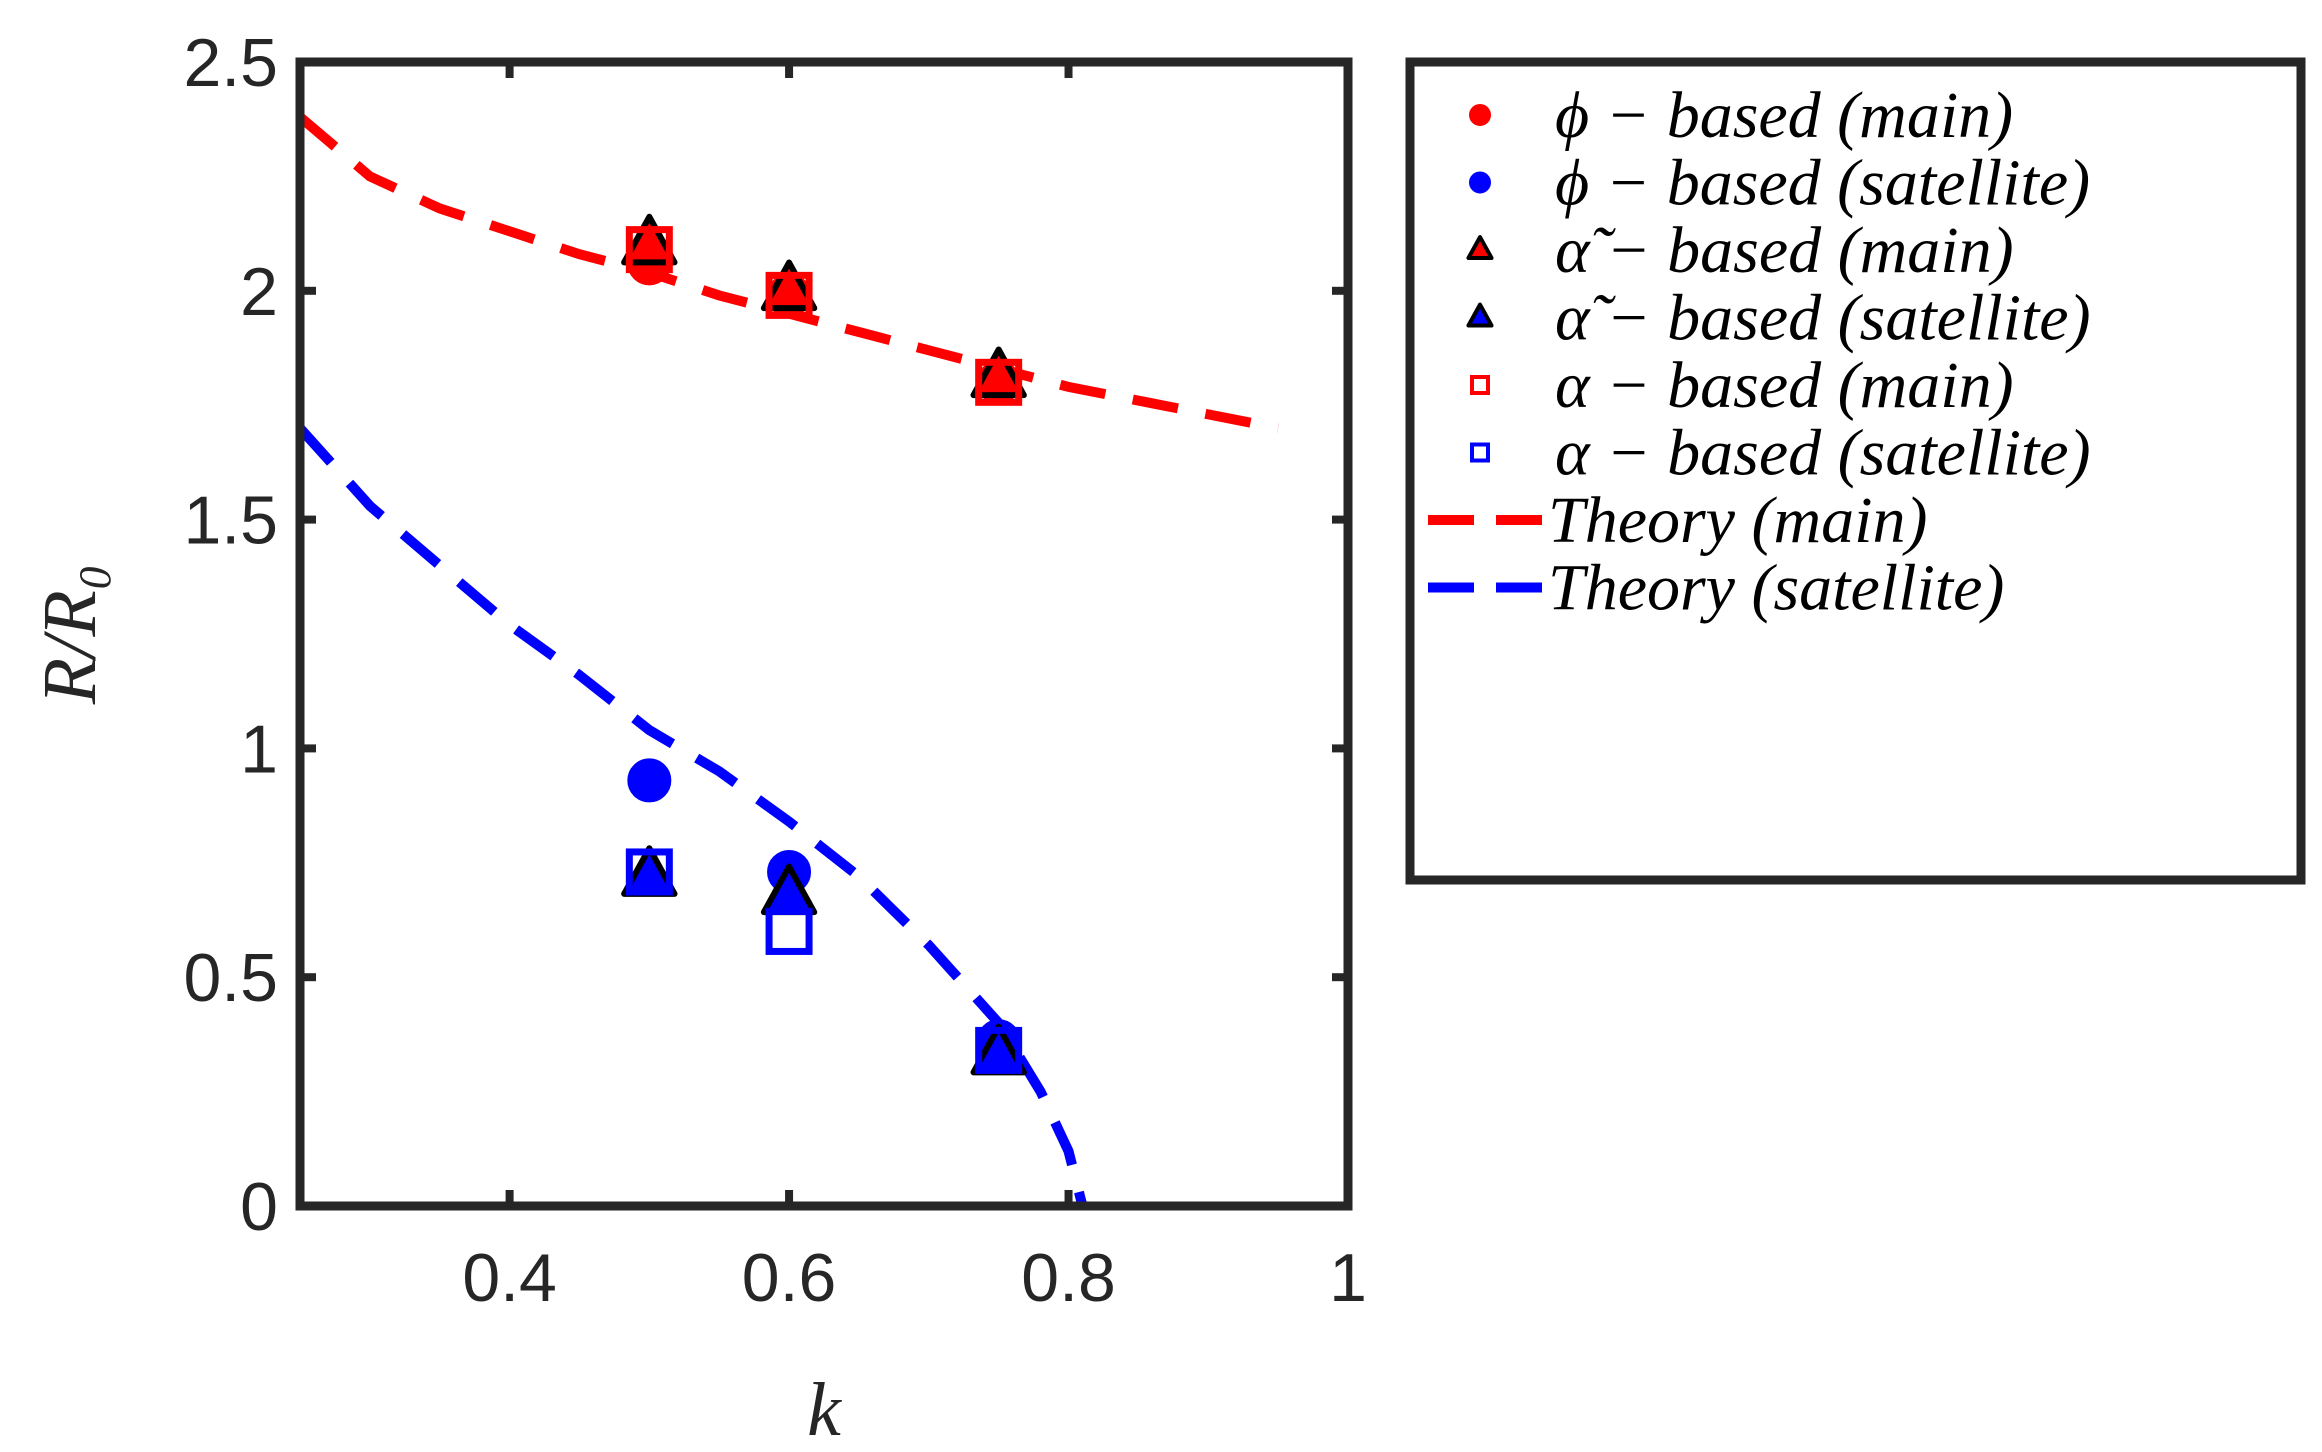  Describe the element at coordinates (1823, 318) in the screenshot. I see `legend-label: α̃ − based (satellite)` at that location.